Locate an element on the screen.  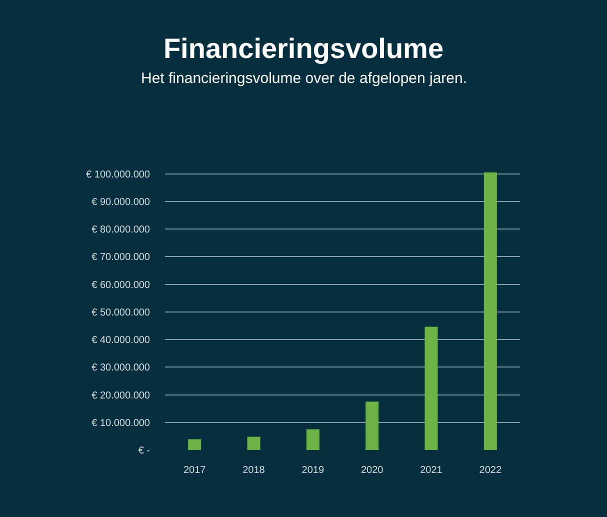
y-tick-label: € 60.000.000 is located at coordinates (121, 285).